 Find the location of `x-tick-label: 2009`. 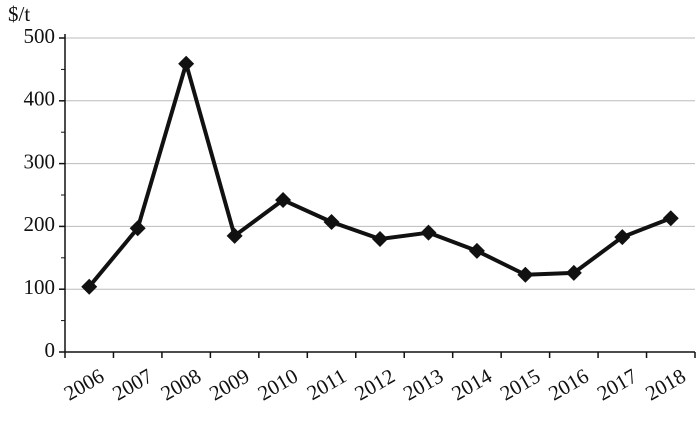

x-tick-label: 2009 is located at coordinates (229, 385).